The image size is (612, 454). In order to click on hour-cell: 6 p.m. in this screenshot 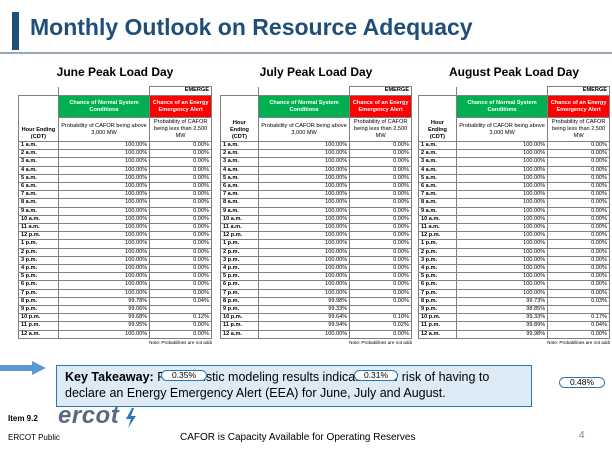, I will do `click(437, 285)`.